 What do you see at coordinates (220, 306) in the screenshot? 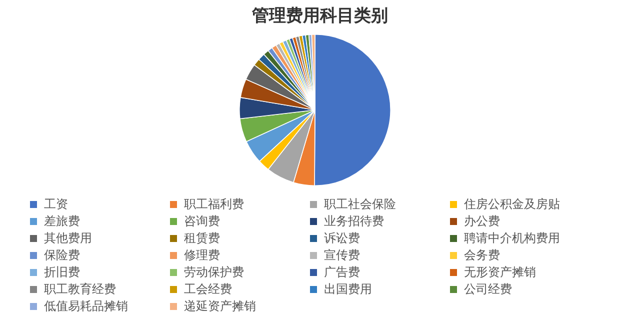
I see `legend-label: 递延资产摊销` at bounding box center [220, 306].